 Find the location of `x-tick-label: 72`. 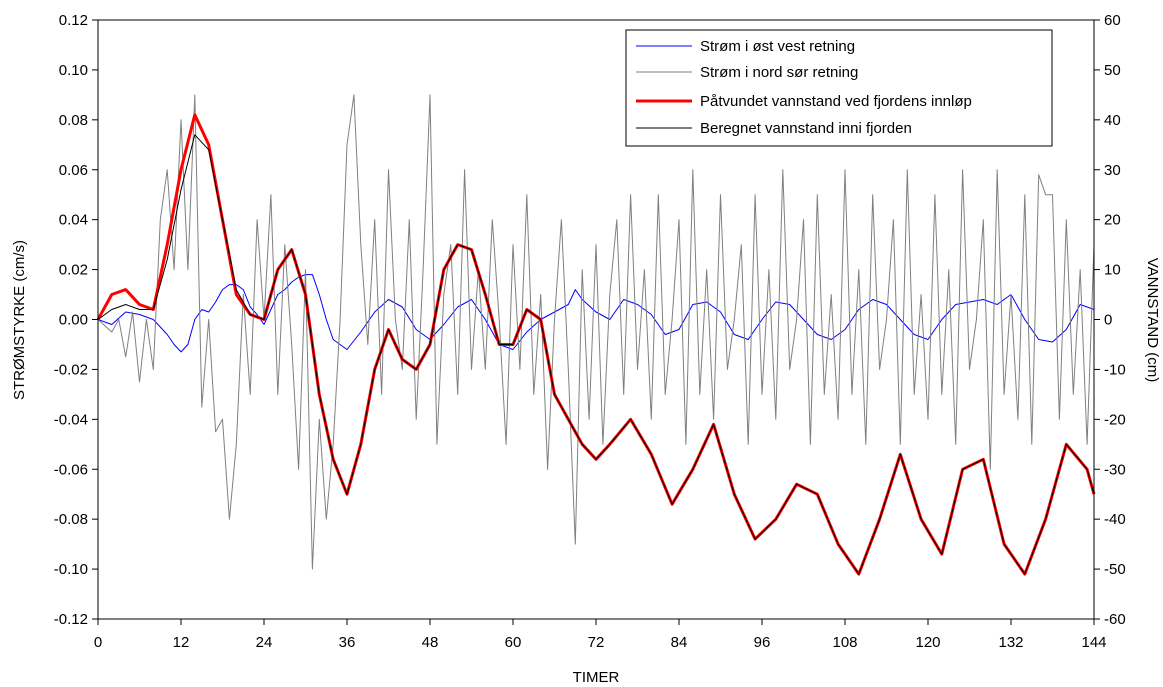

x-tick-label: 72 is located at coordinates (596, 642).